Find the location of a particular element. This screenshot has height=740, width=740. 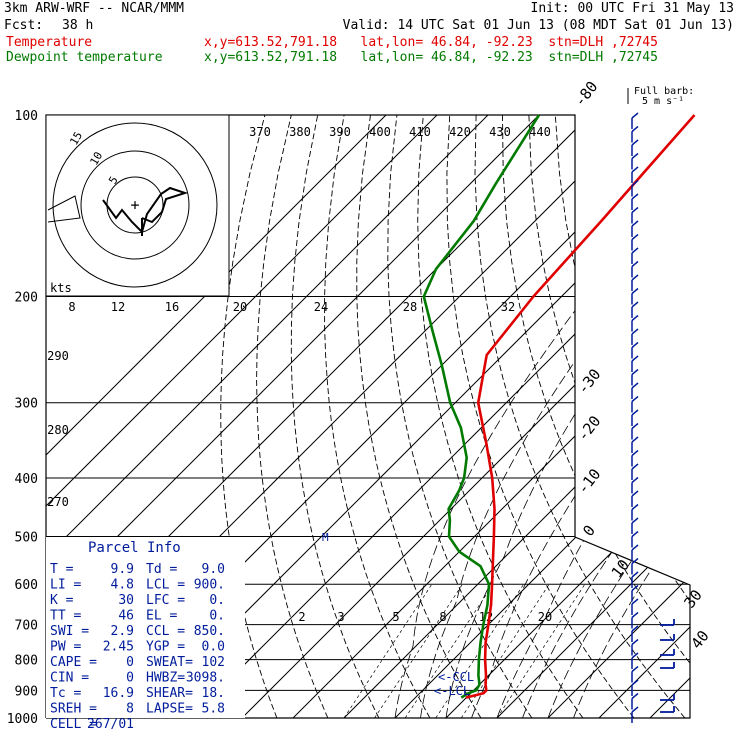

parcel-info-key: PW = is located at coordinates (65, 647).